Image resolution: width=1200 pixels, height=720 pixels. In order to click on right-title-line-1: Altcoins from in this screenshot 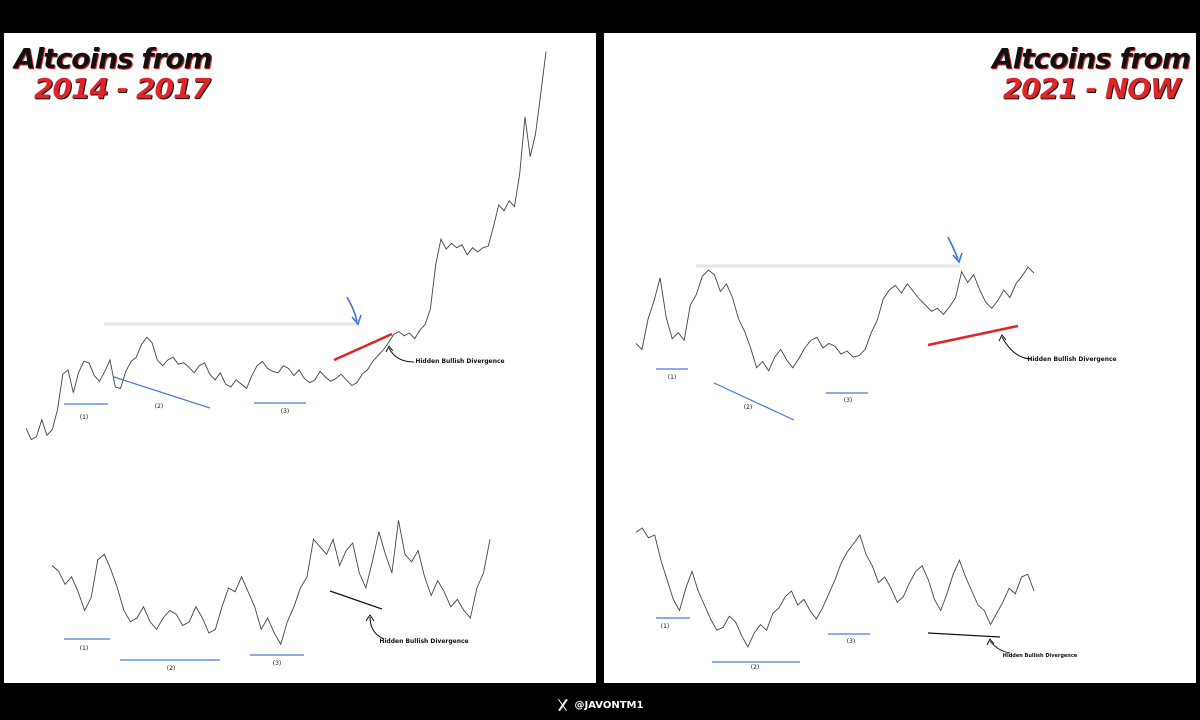, I will do `click(1091, 58)`.